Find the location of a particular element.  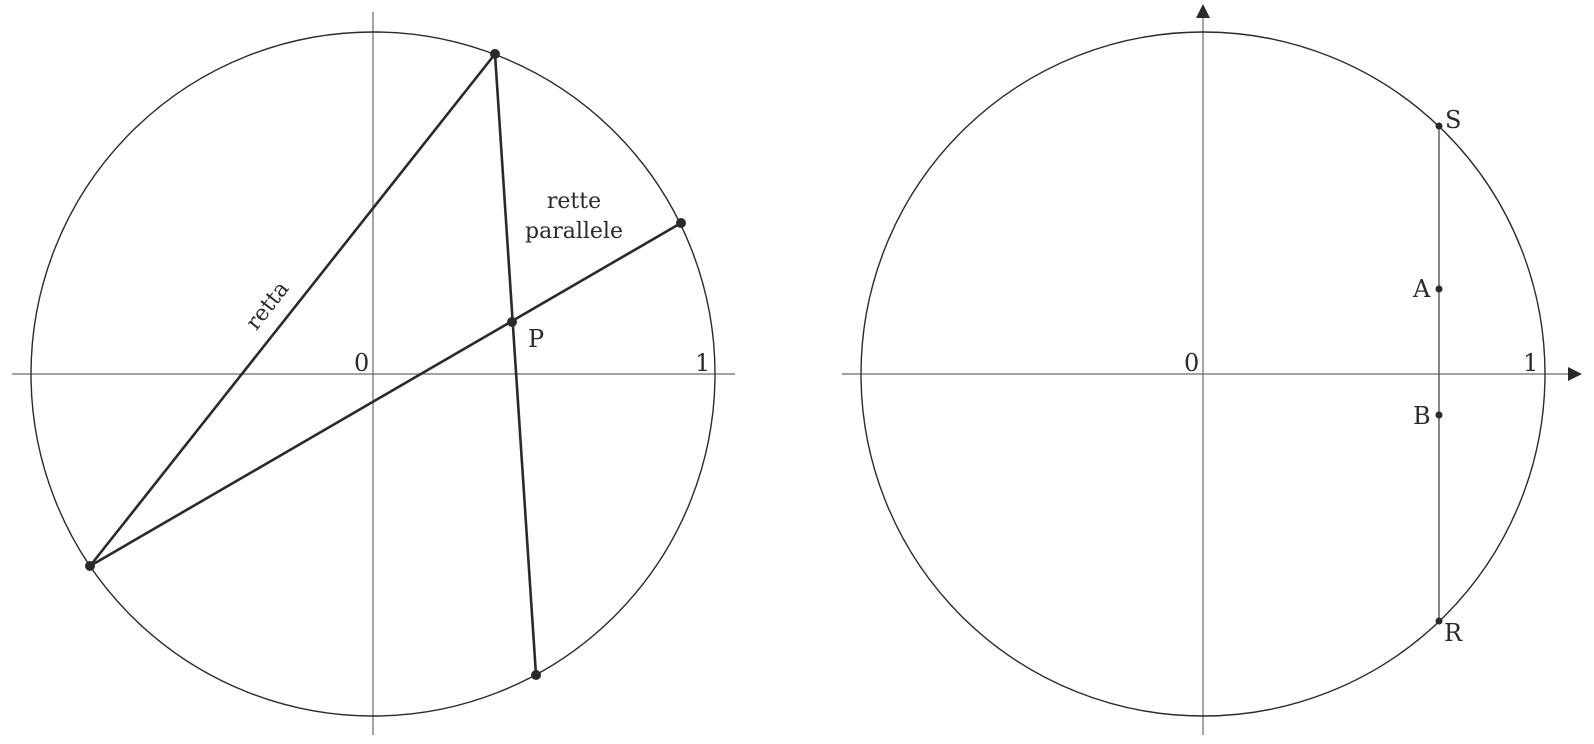

right-r-label: R is located at coordinates (1453, 633).